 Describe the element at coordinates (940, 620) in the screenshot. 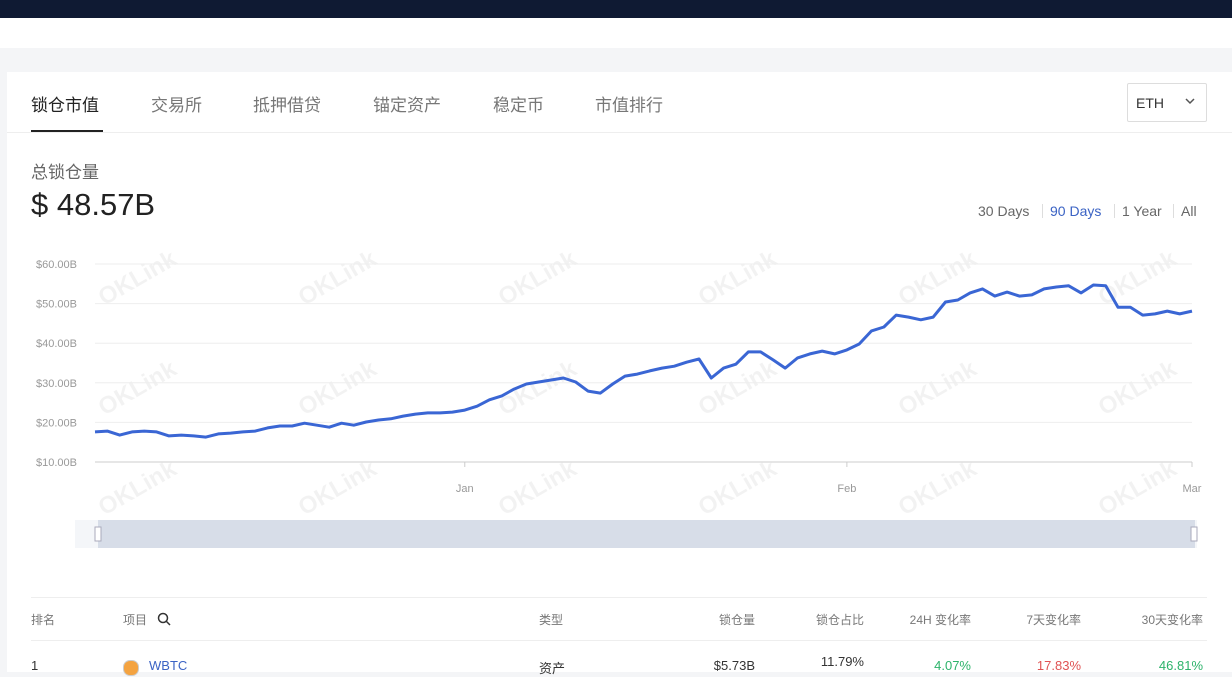

I see `table-header: 24H 变化率` at that location.